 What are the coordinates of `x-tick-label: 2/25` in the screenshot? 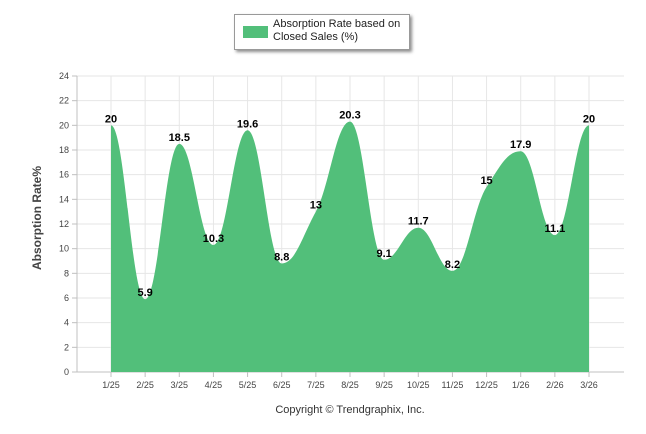 It's located at (145, 385).